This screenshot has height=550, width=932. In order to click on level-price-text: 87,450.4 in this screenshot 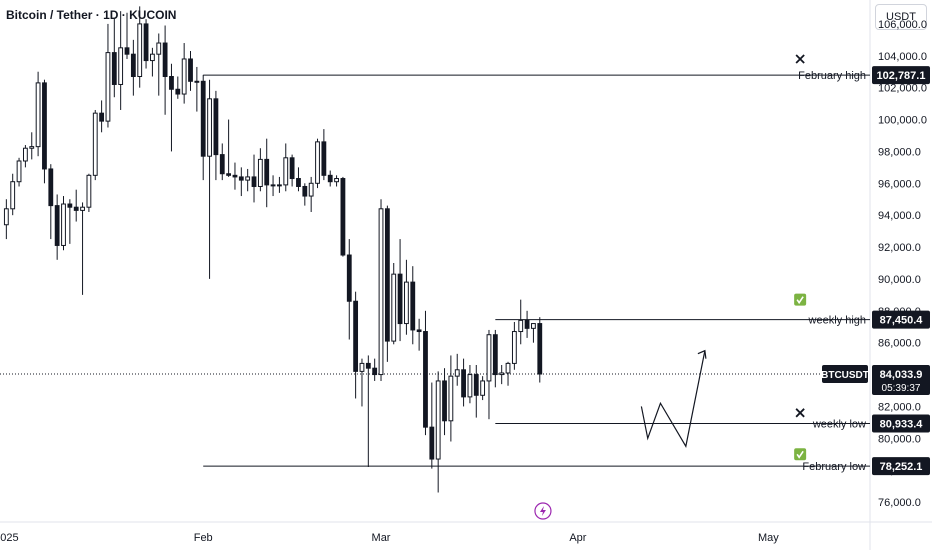, I will do `click(902, 321)`.